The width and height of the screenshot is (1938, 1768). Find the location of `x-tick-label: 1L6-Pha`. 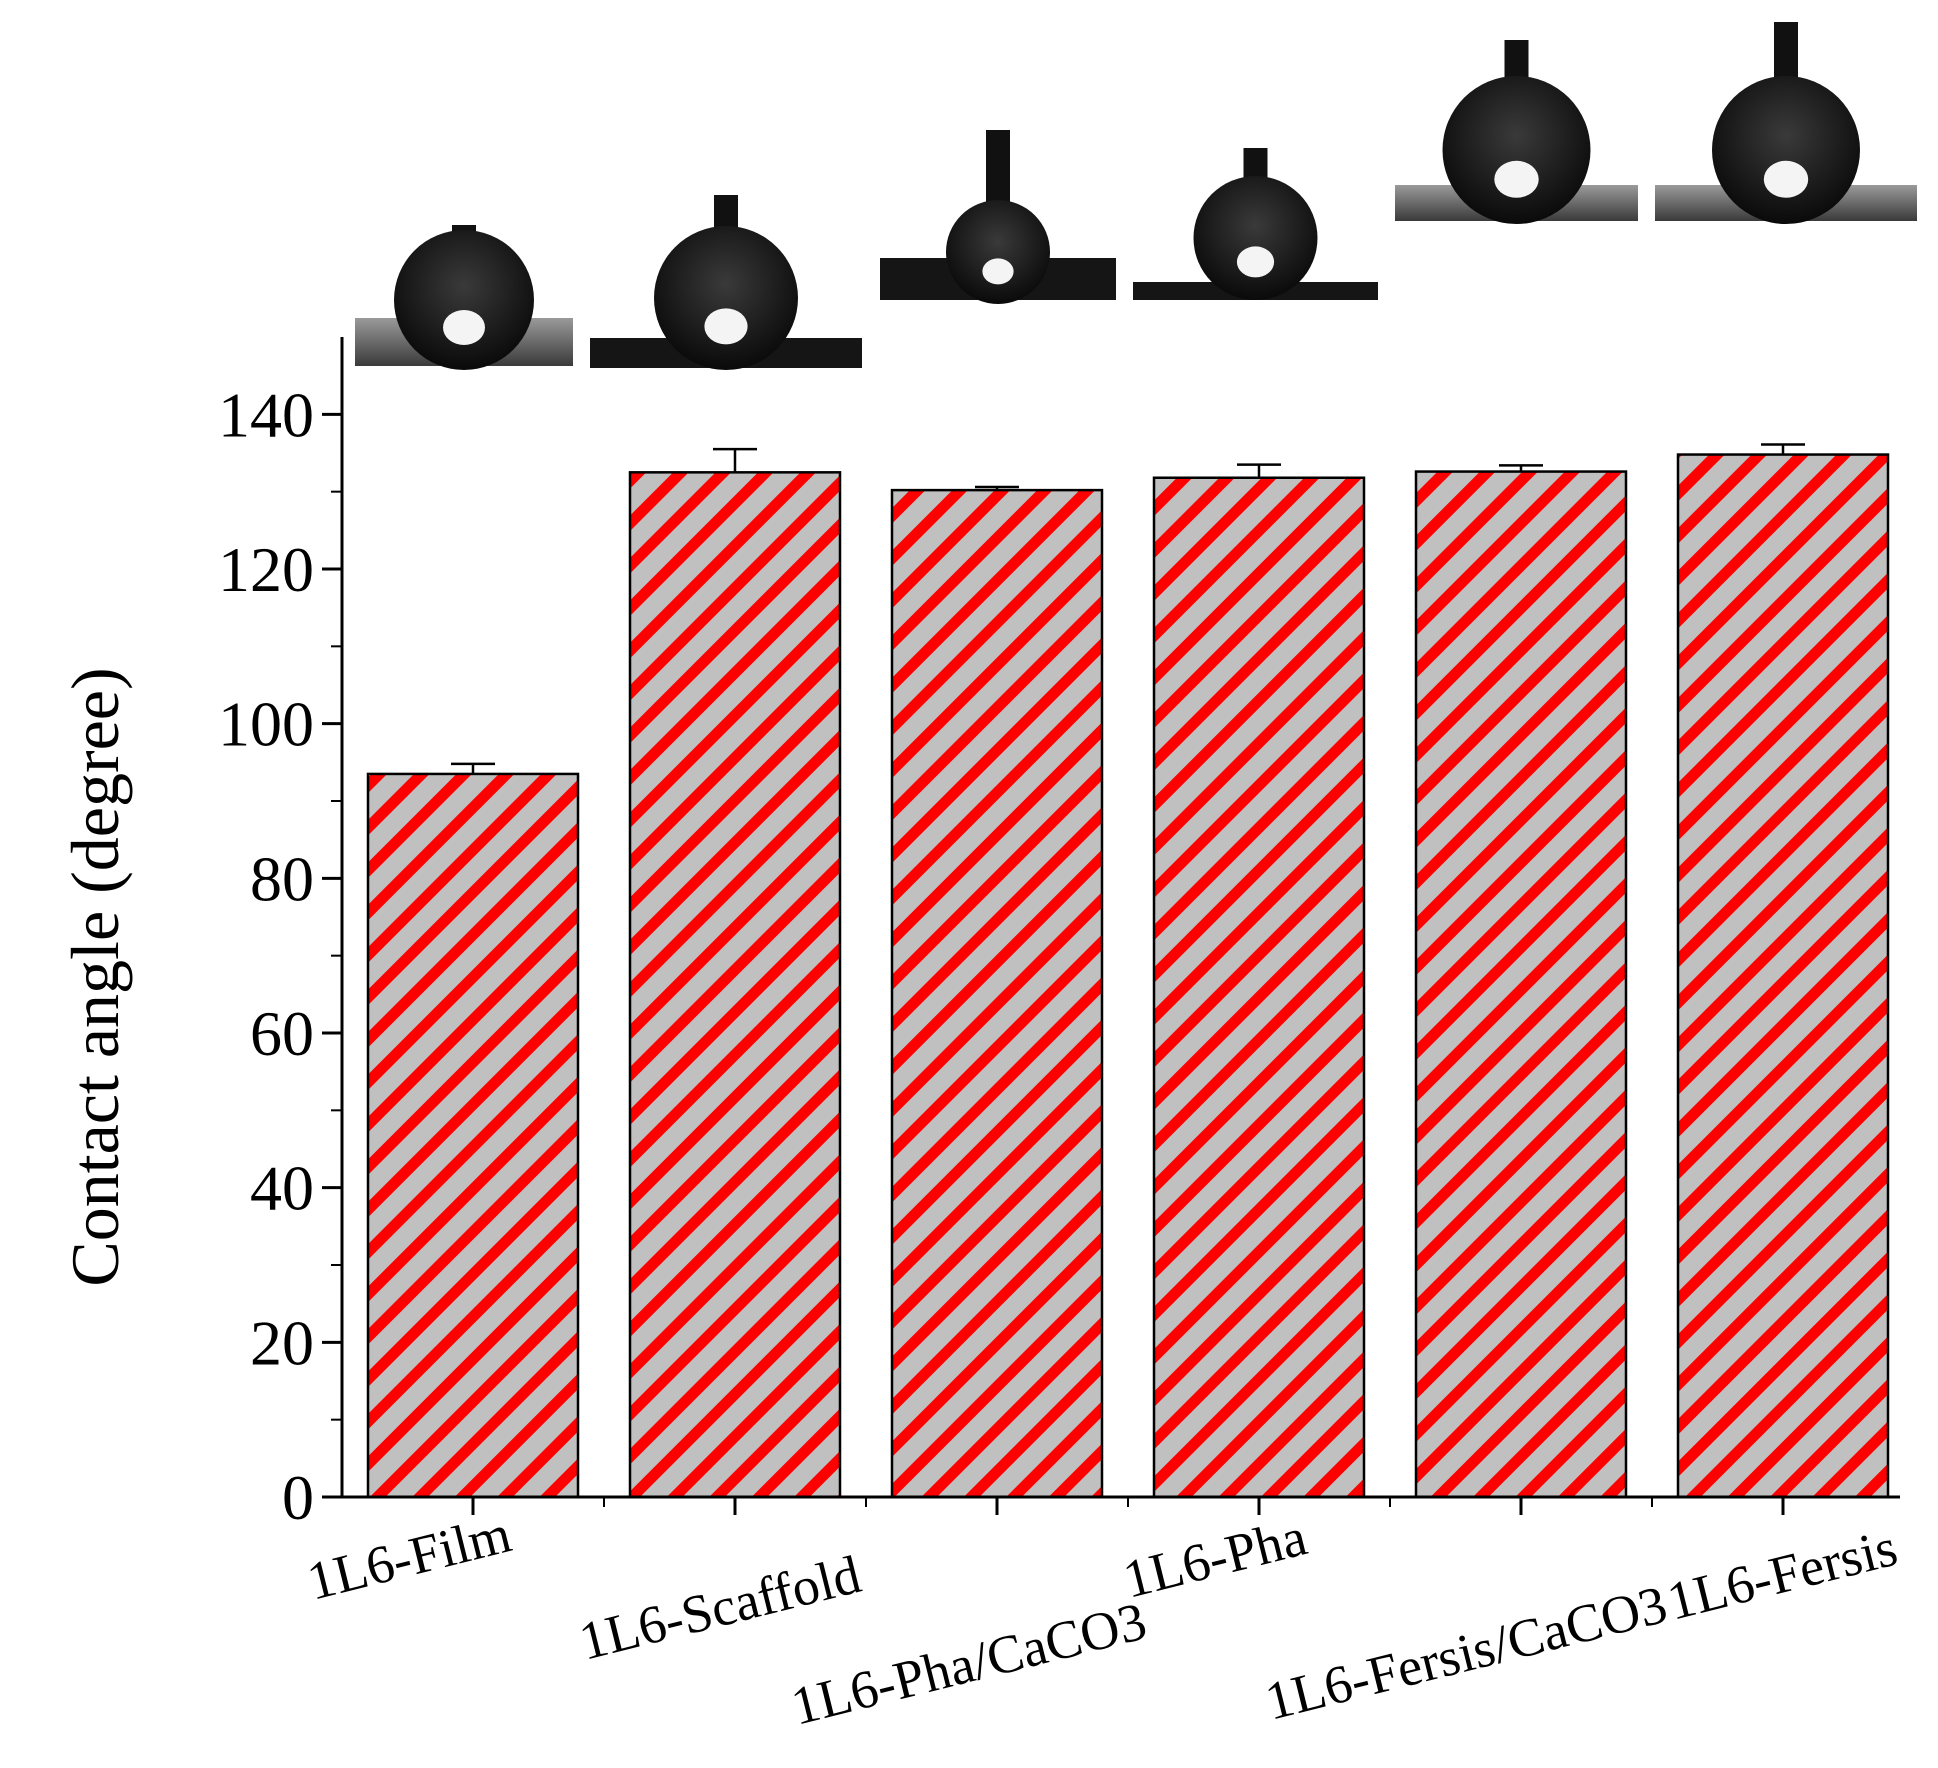

x-tick-label: 1L6-Pha is located at coordinates (1214, 1557).